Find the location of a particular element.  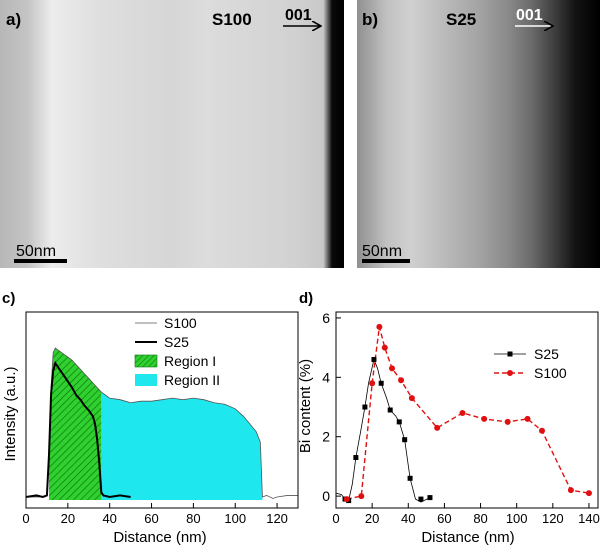

chart-d-lines is located at coordinates (463, 413).